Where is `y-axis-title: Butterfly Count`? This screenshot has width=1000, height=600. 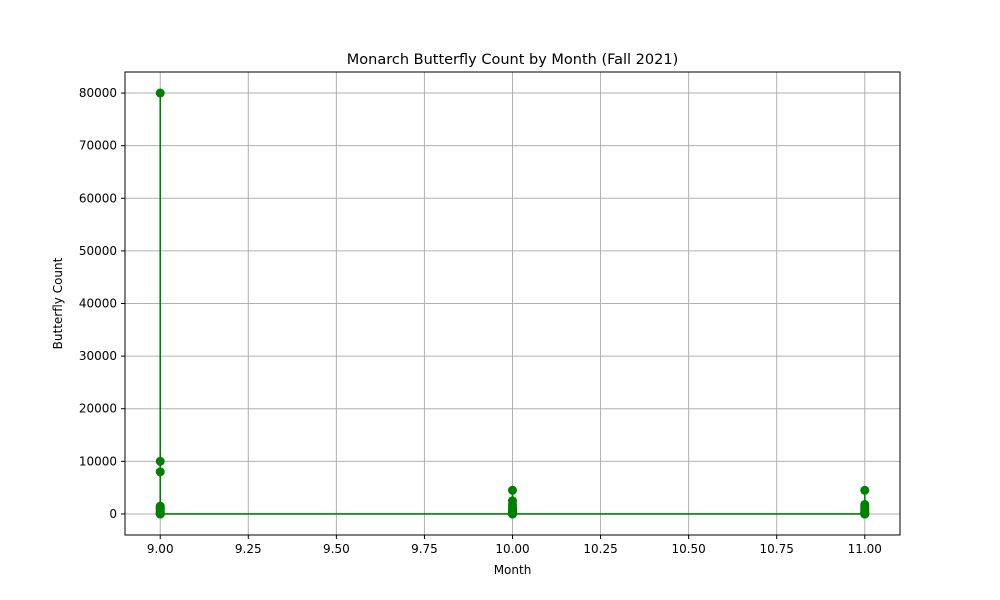
y-axis-title: Butterfly Count is located at coordinates (58, 303).